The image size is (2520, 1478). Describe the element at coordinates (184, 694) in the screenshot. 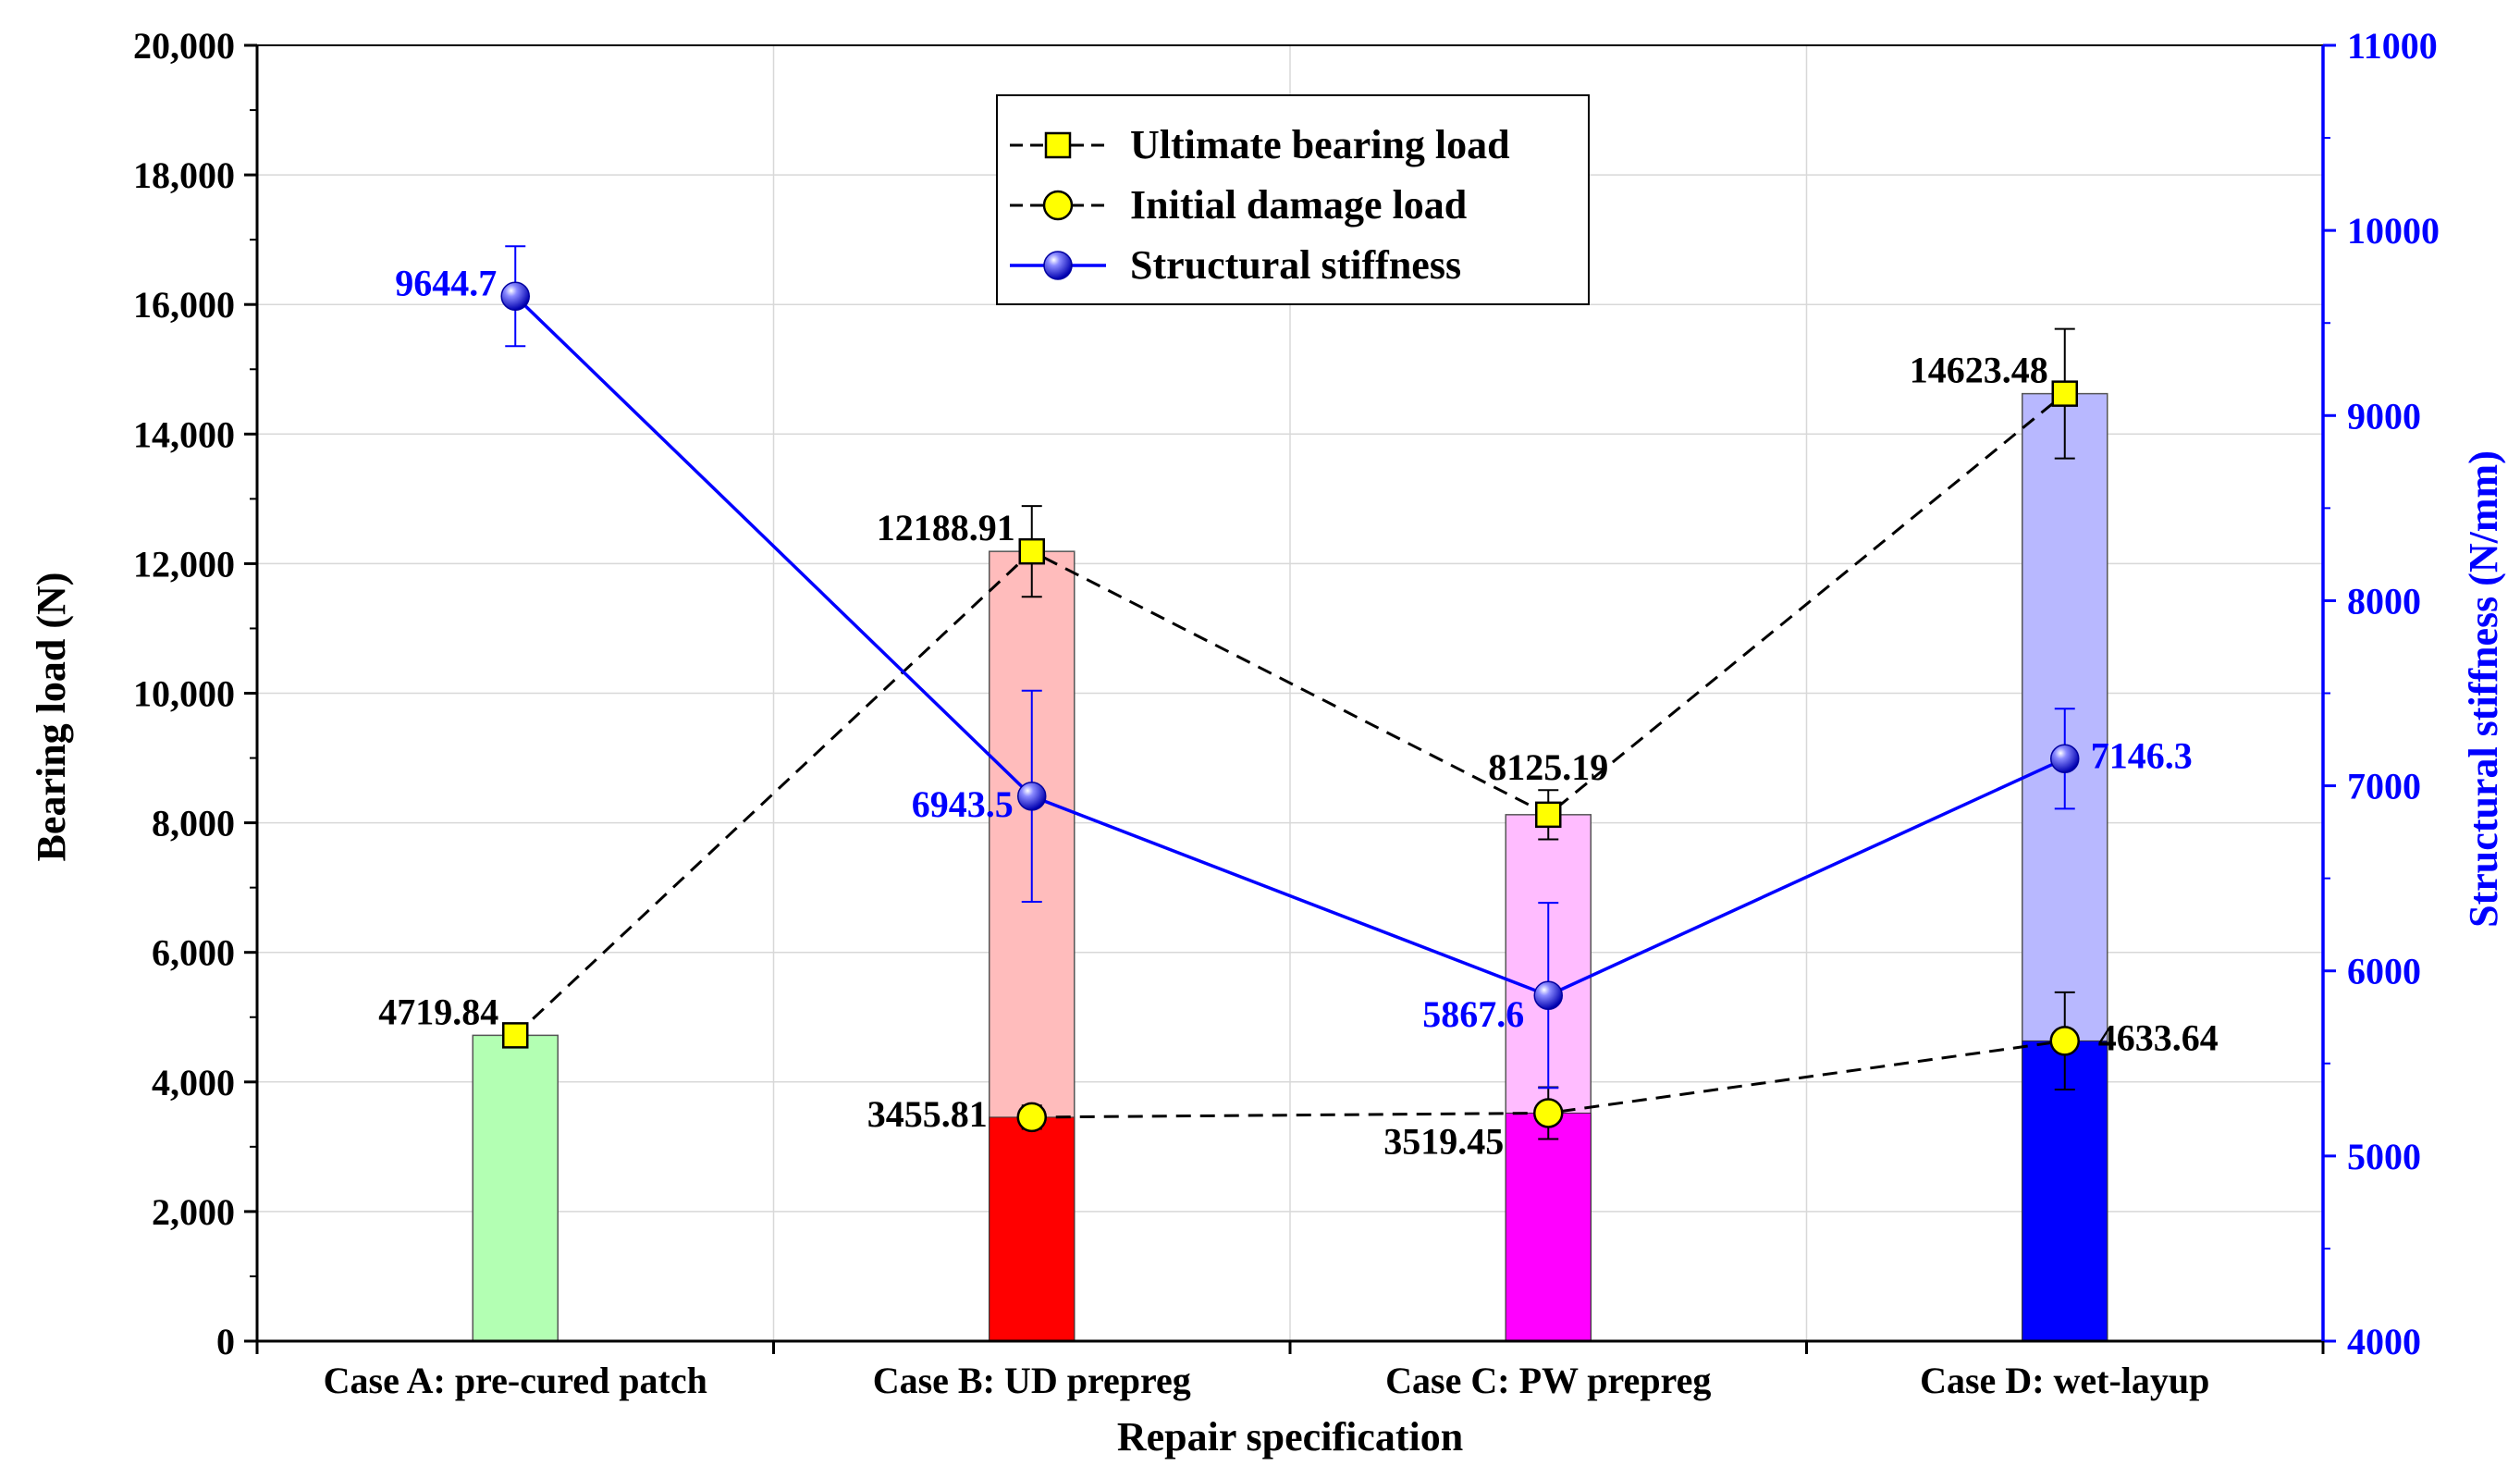

I see `y-tick-label: 10,000` at that location.